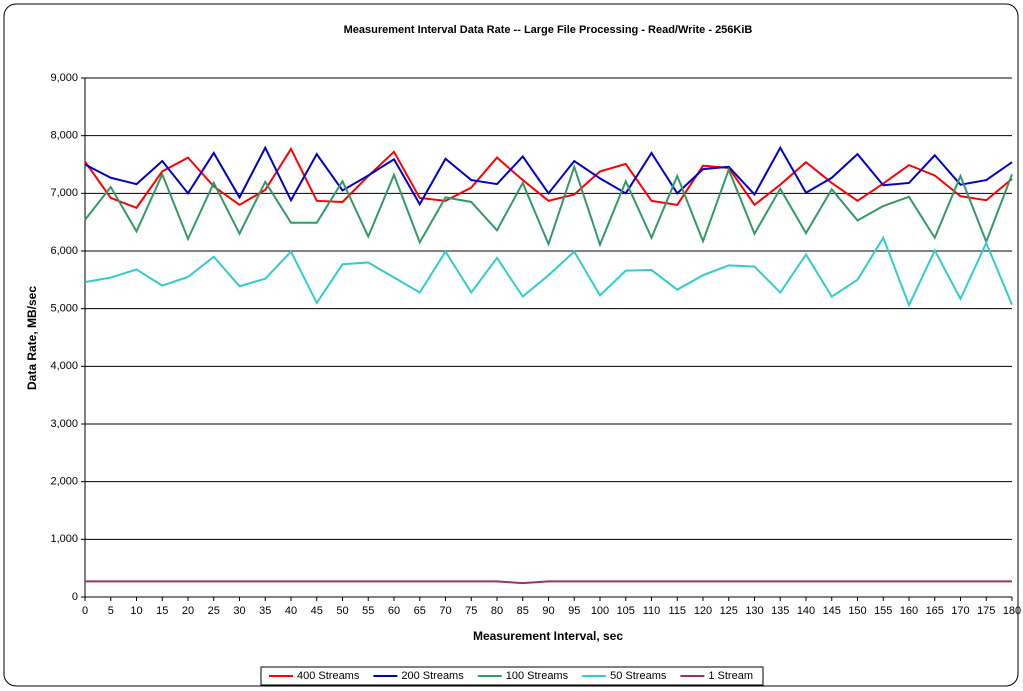 Image resolution: width=1023 pixels, height=691 pixels. I want to click on x-tick-label: 45, so click(317, 611).